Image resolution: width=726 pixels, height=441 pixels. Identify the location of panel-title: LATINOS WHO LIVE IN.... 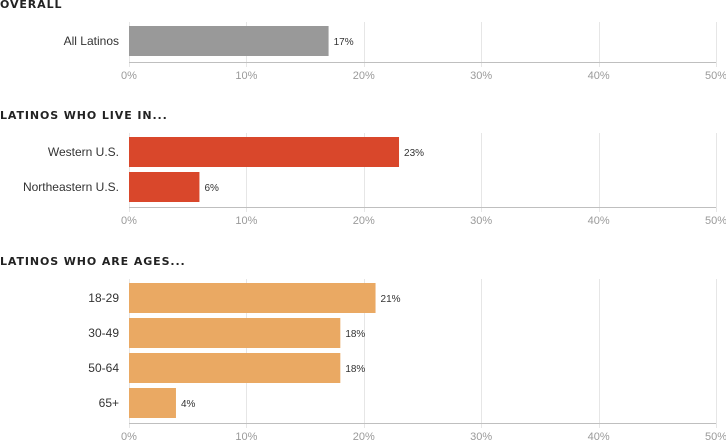
(84, 115).